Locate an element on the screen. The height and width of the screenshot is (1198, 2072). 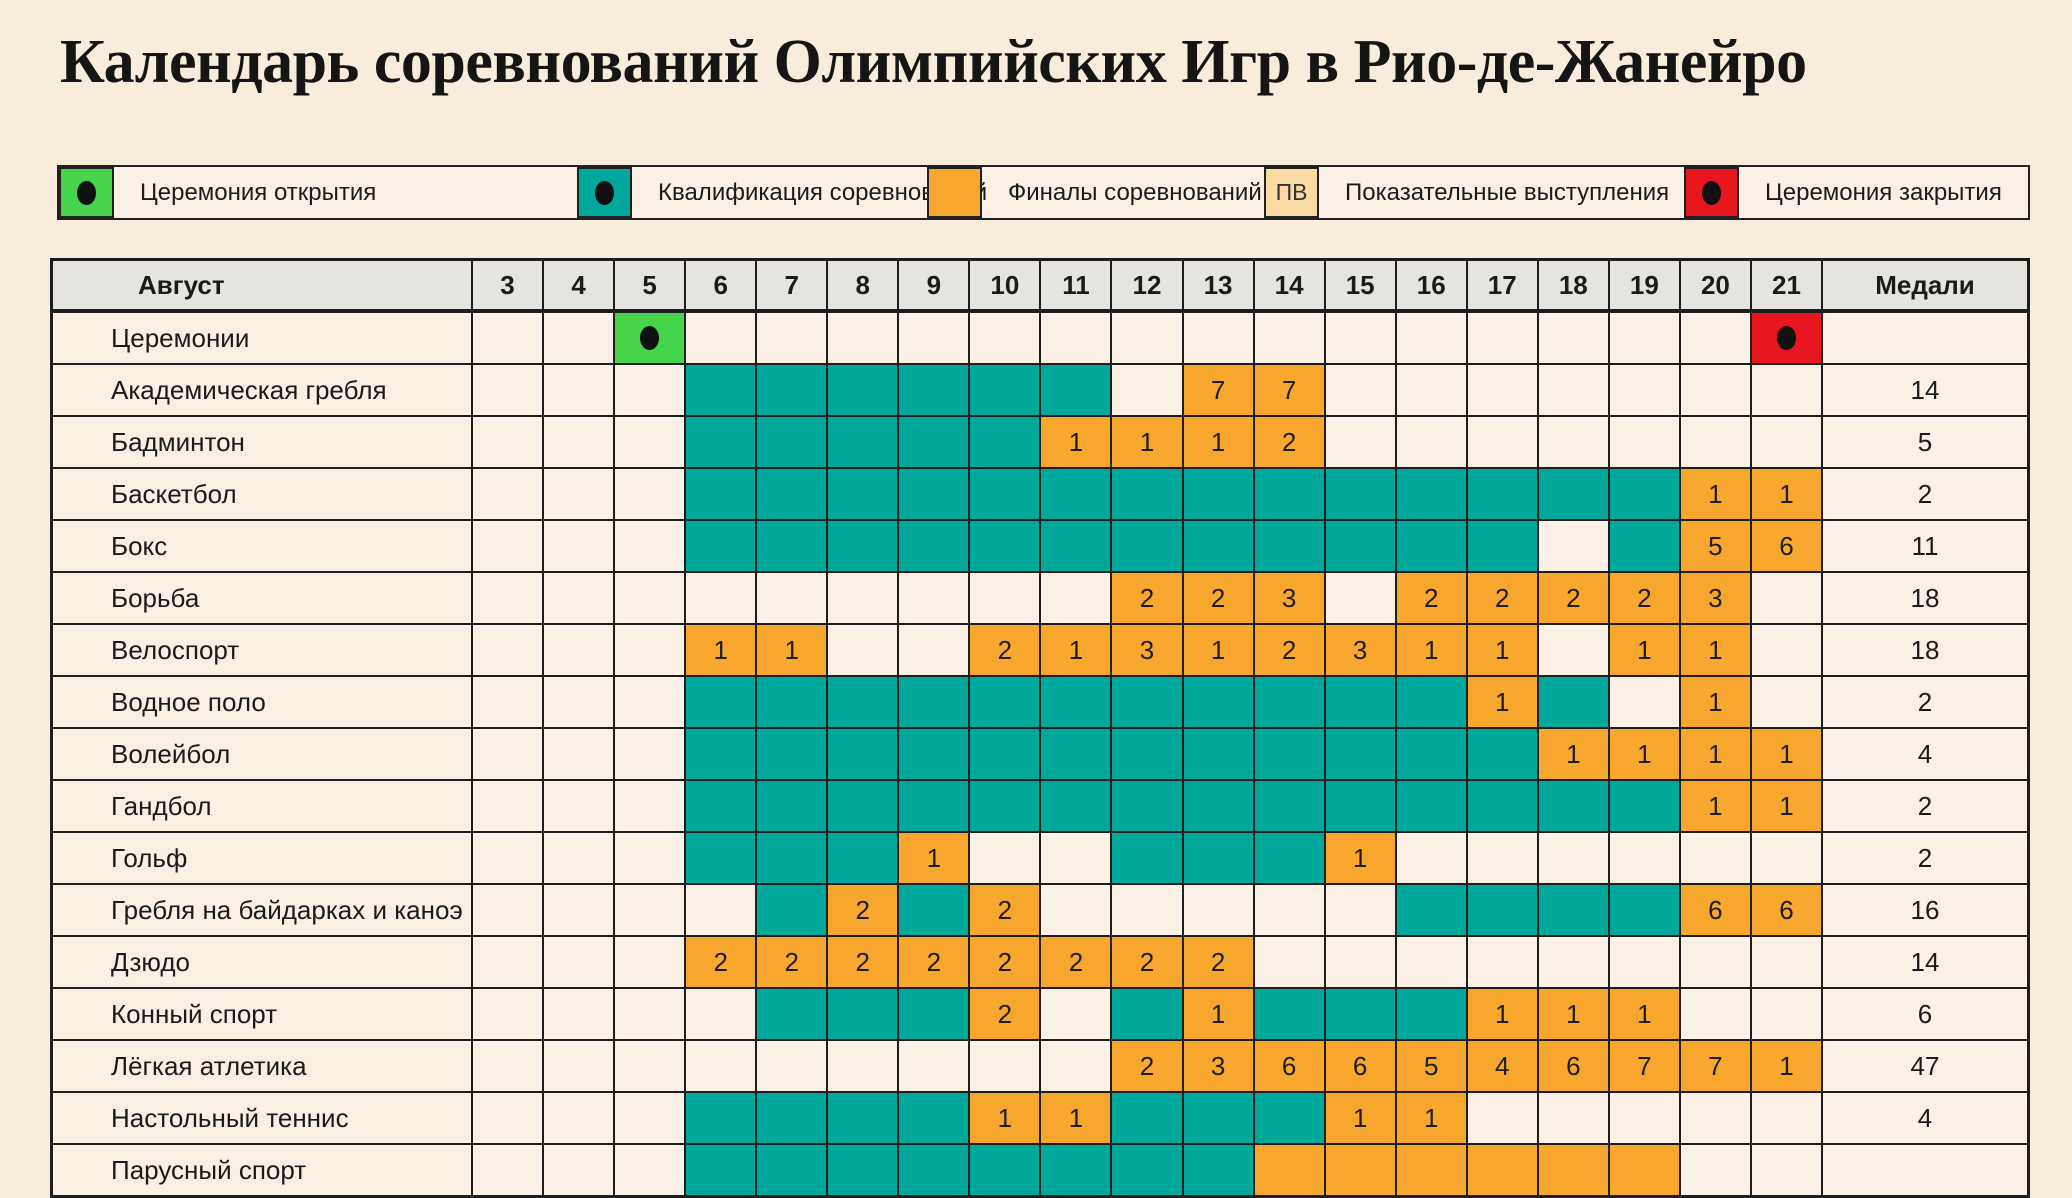
sport-label: Бокс is located at coordinates (262, 546).